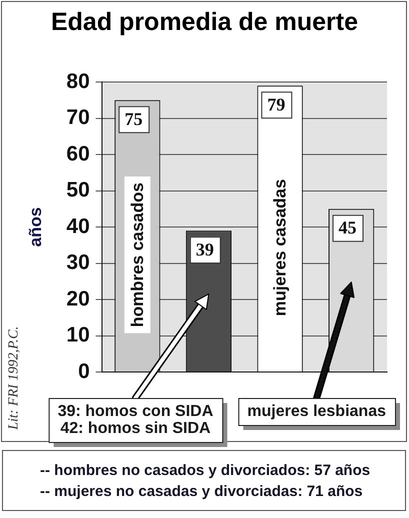 The height and width of the screenshot is (518, 409). I want to click on y-tick-label: 10, so click(78, 335).